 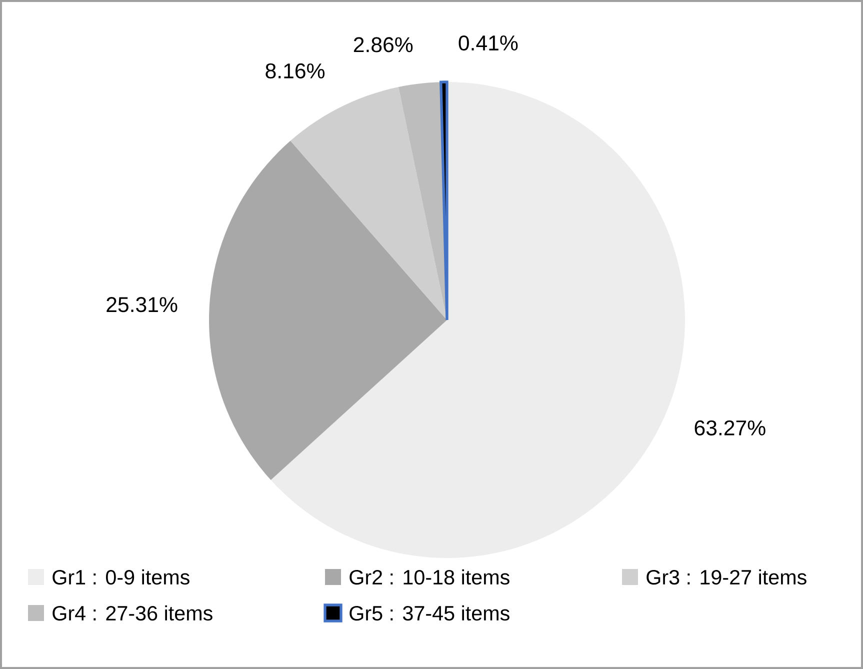 What do you see at coordinates (295, 70) in the screenshot?
I see `data-label: 8.16%` at bounding box center [295, 70].